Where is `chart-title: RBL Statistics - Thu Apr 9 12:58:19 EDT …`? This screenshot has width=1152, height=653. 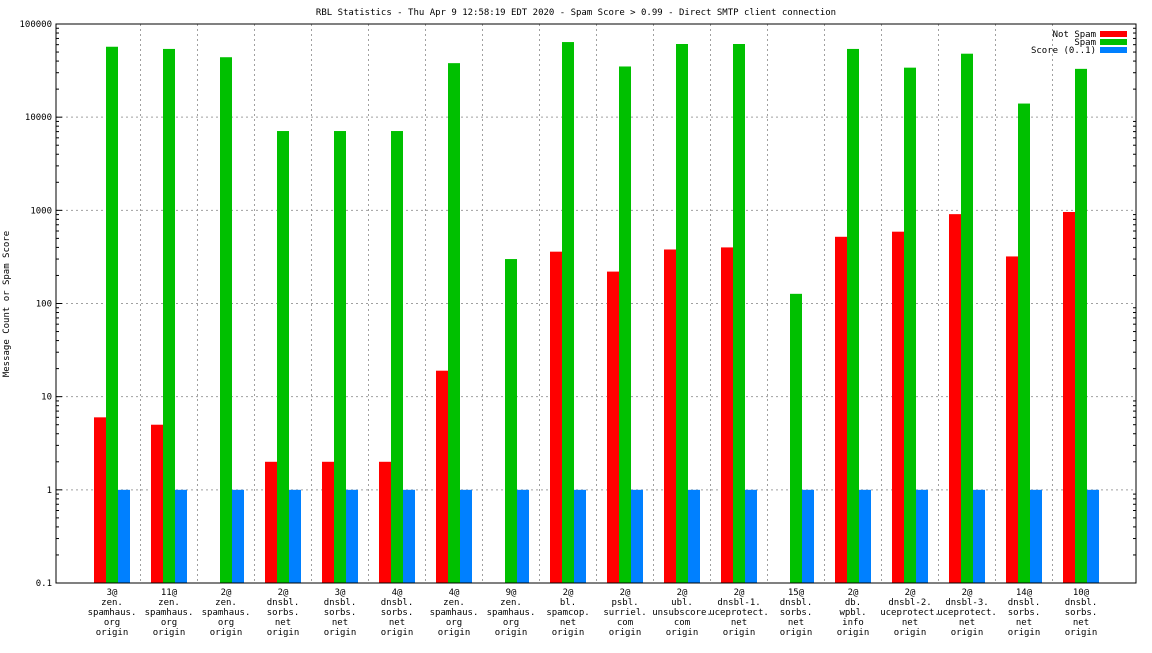
chart-title: RBL Statistics - Thu Apr 9 12:58:19 EDT … is located at coordinates (576, 13).